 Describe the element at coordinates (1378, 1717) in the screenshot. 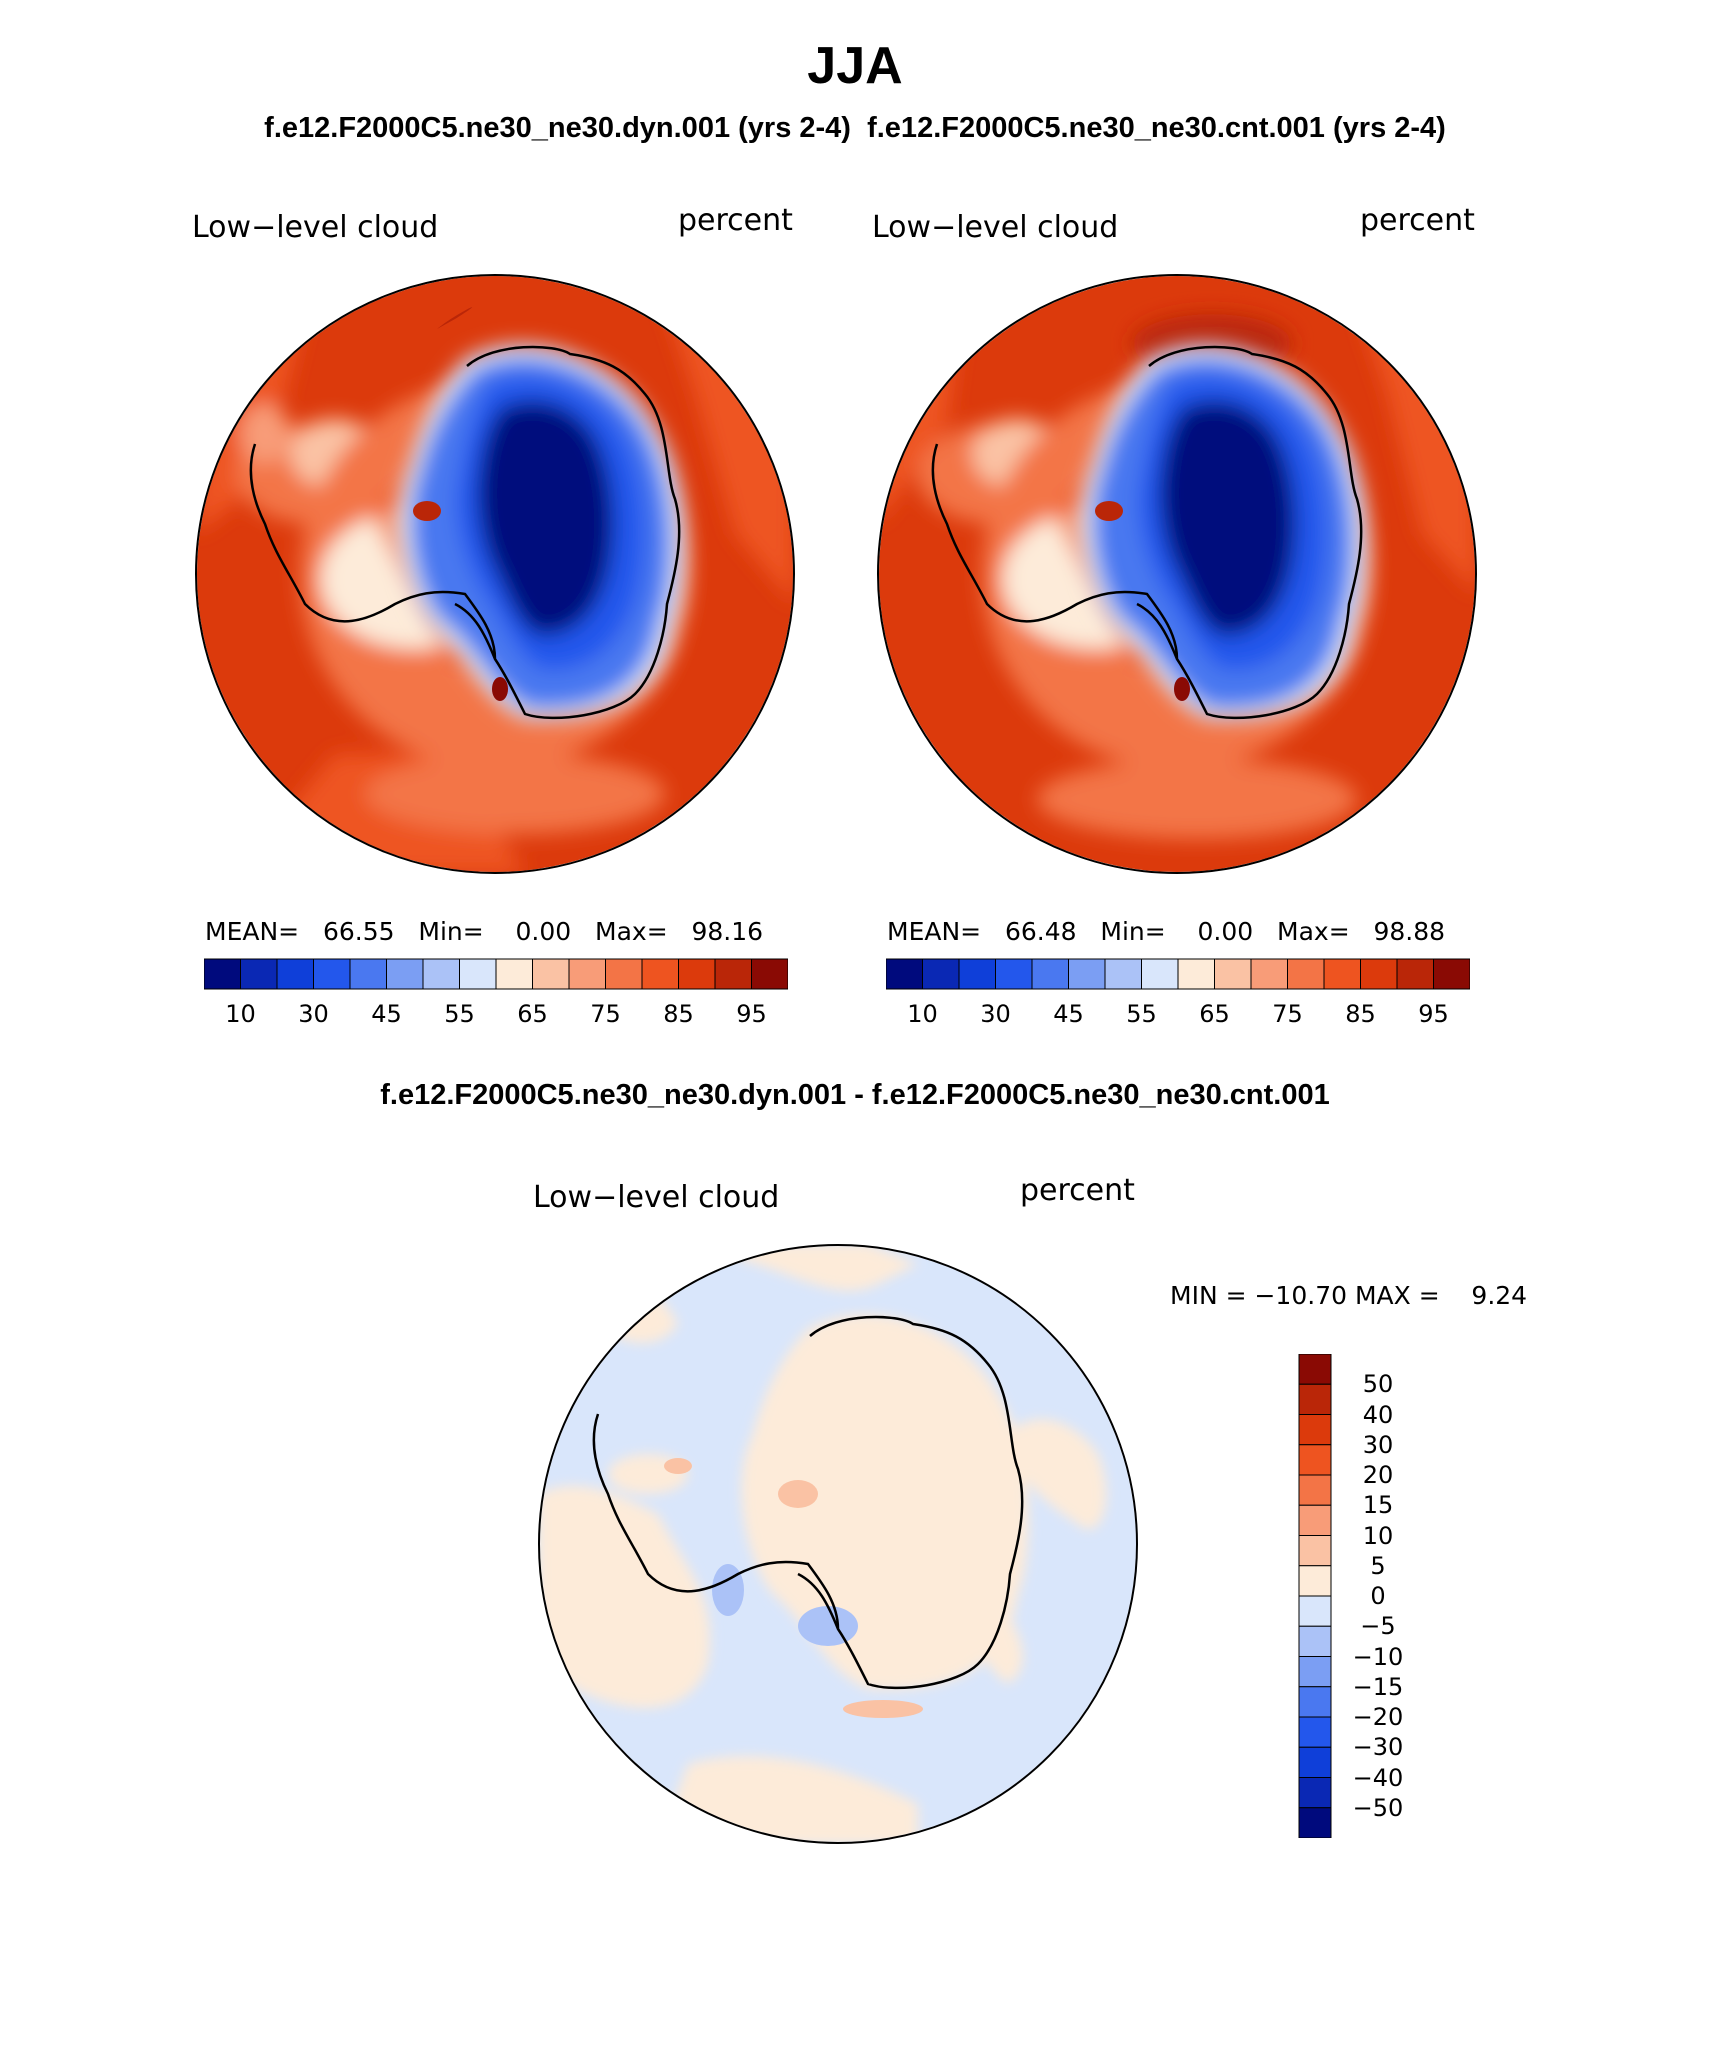

I see `colorbar-tick-label: −20` at that location.